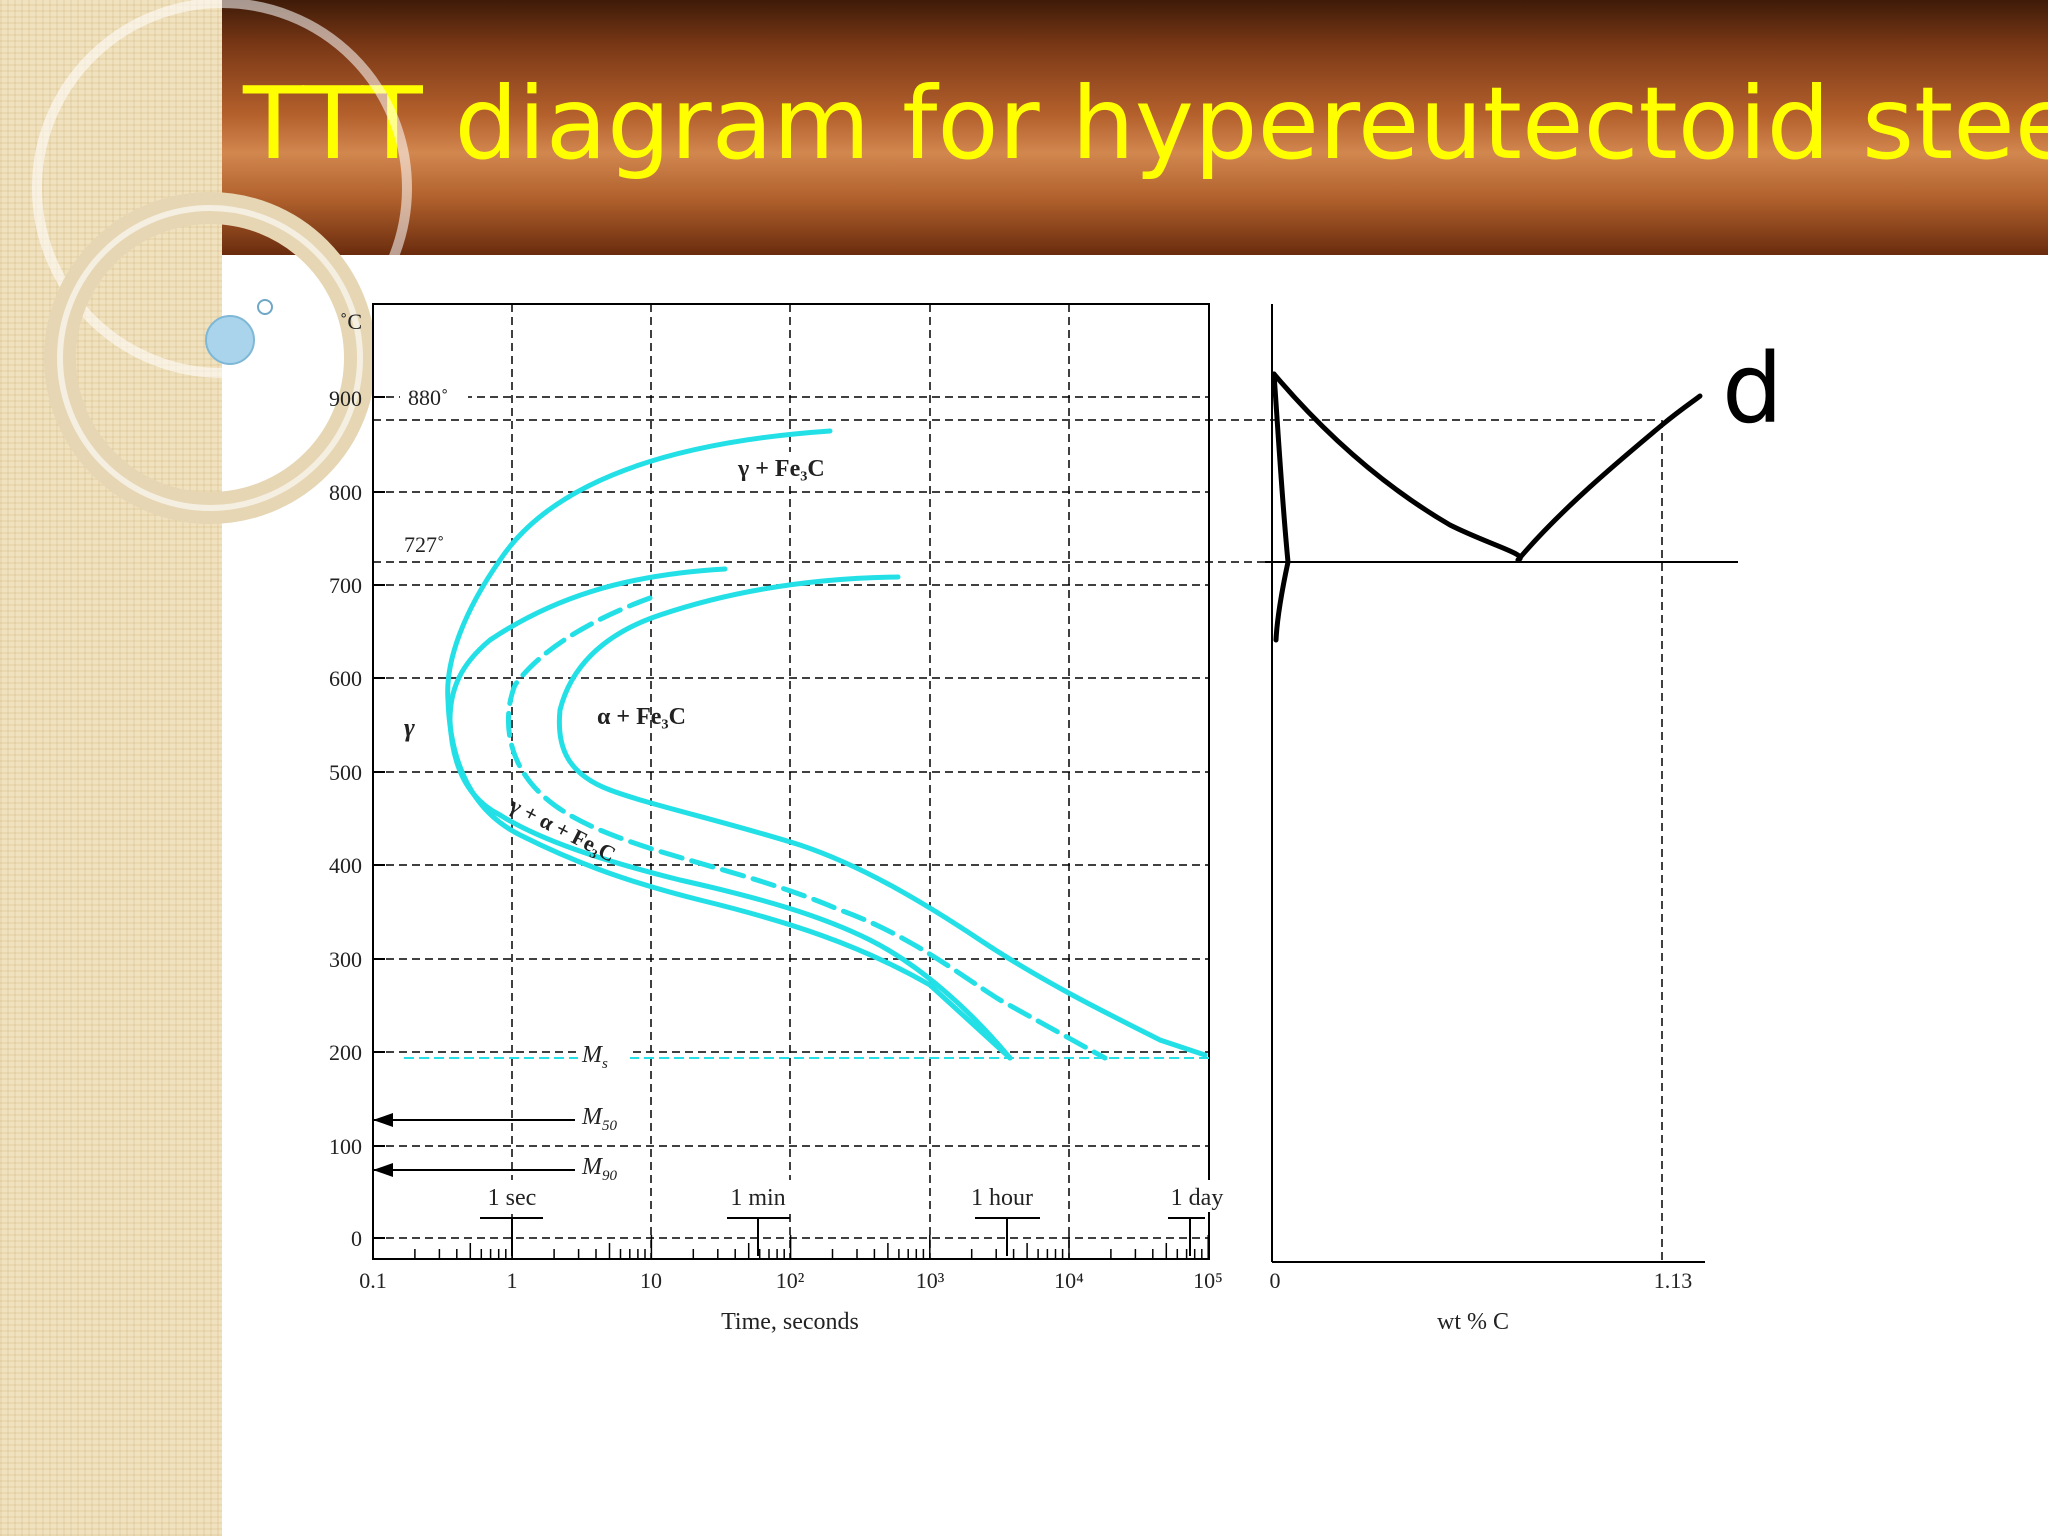 This screenshot has width=2048, height=1536. What do you see at coordinates (345, 1146) in the screenshot?
I see `y-tick-100: 100` at bounding box center [345, 1146].